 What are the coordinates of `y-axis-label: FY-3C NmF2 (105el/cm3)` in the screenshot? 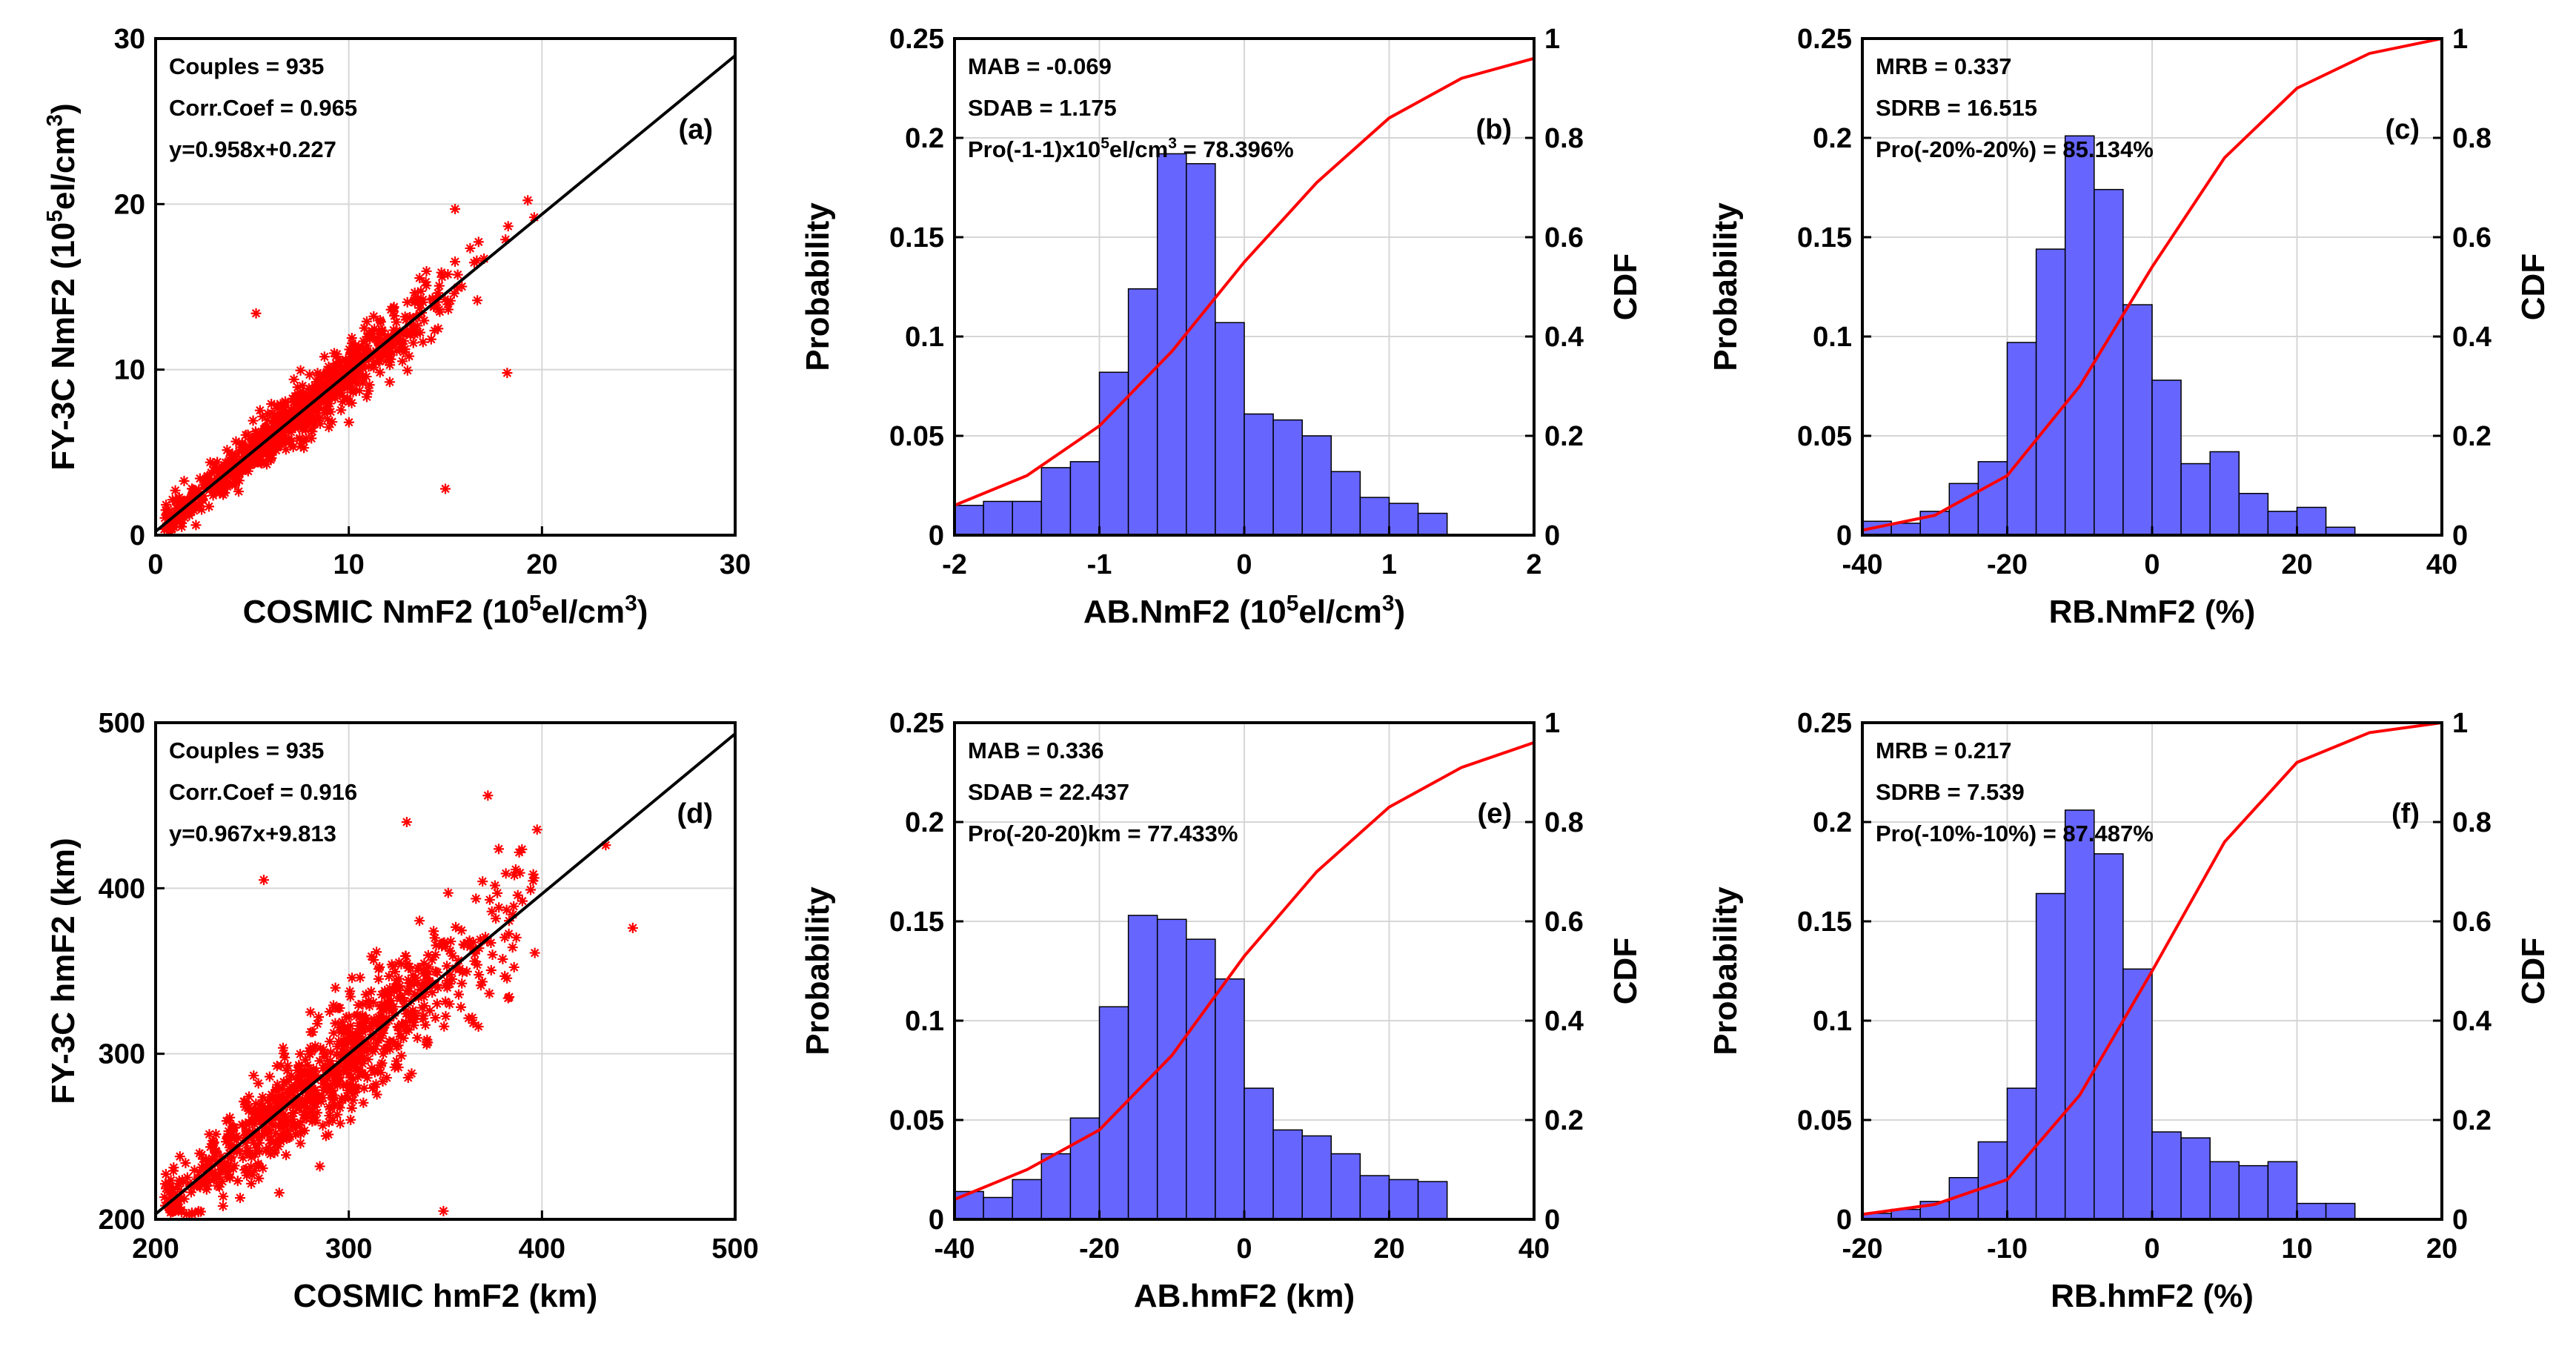 It's located at (62, 286).